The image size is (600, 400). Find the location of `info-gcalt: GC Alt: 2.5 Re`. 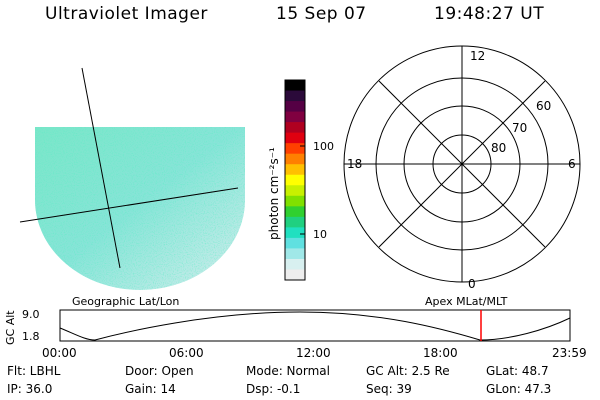

info-gcalt: GC Alt: 2.5 Re is located at coordinates (408, 371).